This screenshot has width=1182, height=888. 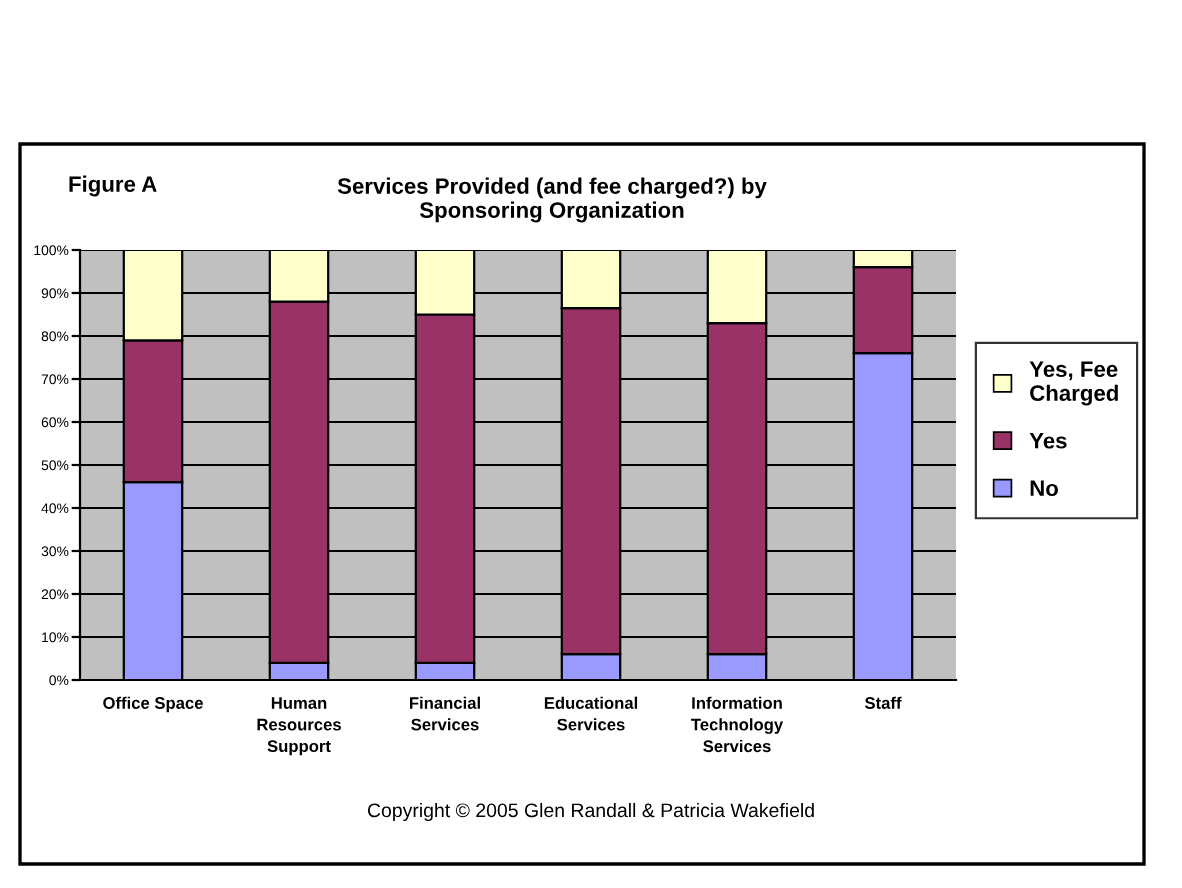 I want to click on legend-label: Yes, so click(x=1048, y=441).